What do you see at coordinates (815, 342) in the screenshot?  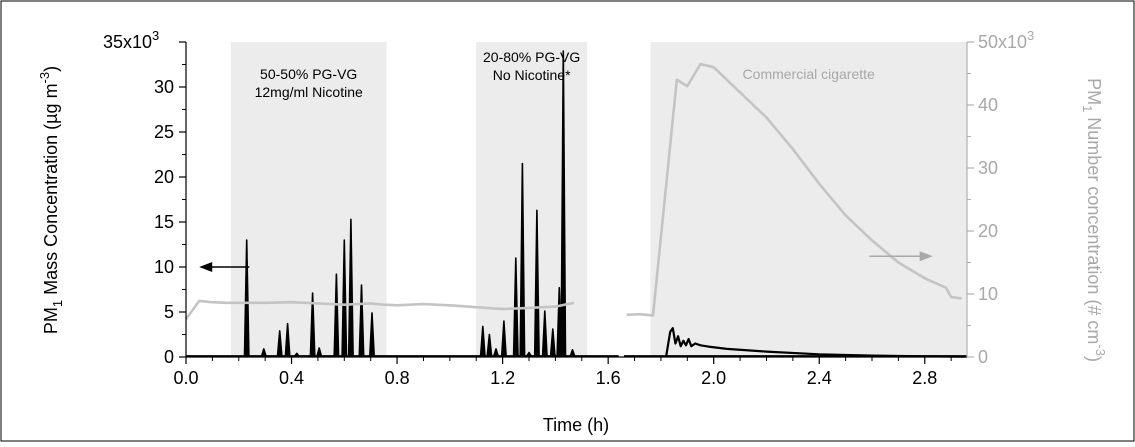 I see `mass-cigarette-decay` at bounding box center [815, 342].